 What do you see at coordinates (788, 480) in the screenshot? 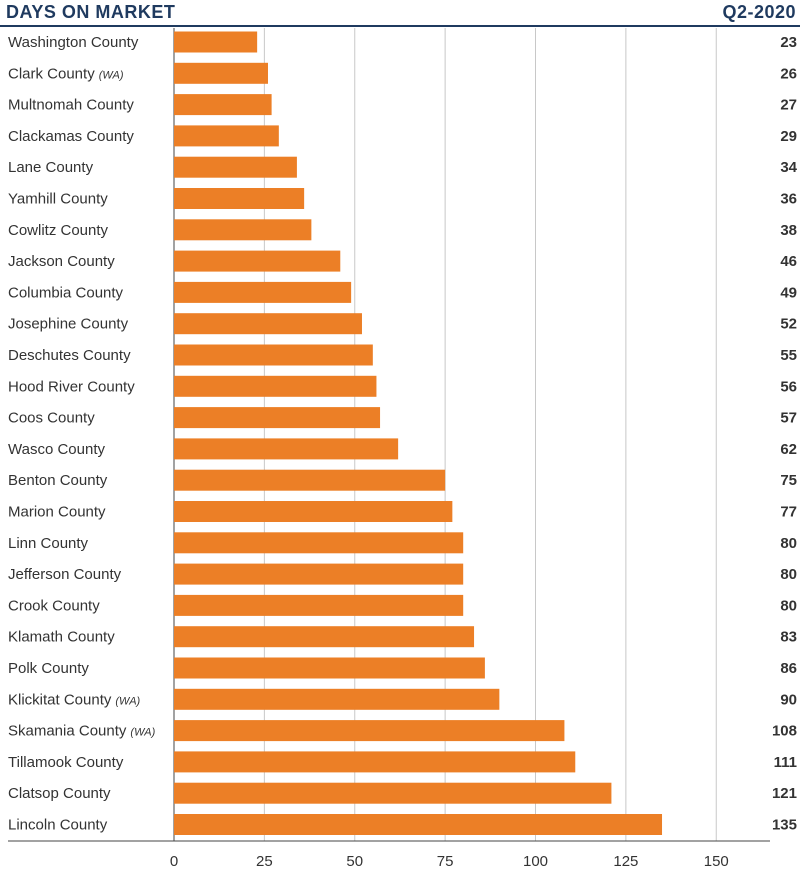
I see `value-label: 75` at bounding box center [788, 480].